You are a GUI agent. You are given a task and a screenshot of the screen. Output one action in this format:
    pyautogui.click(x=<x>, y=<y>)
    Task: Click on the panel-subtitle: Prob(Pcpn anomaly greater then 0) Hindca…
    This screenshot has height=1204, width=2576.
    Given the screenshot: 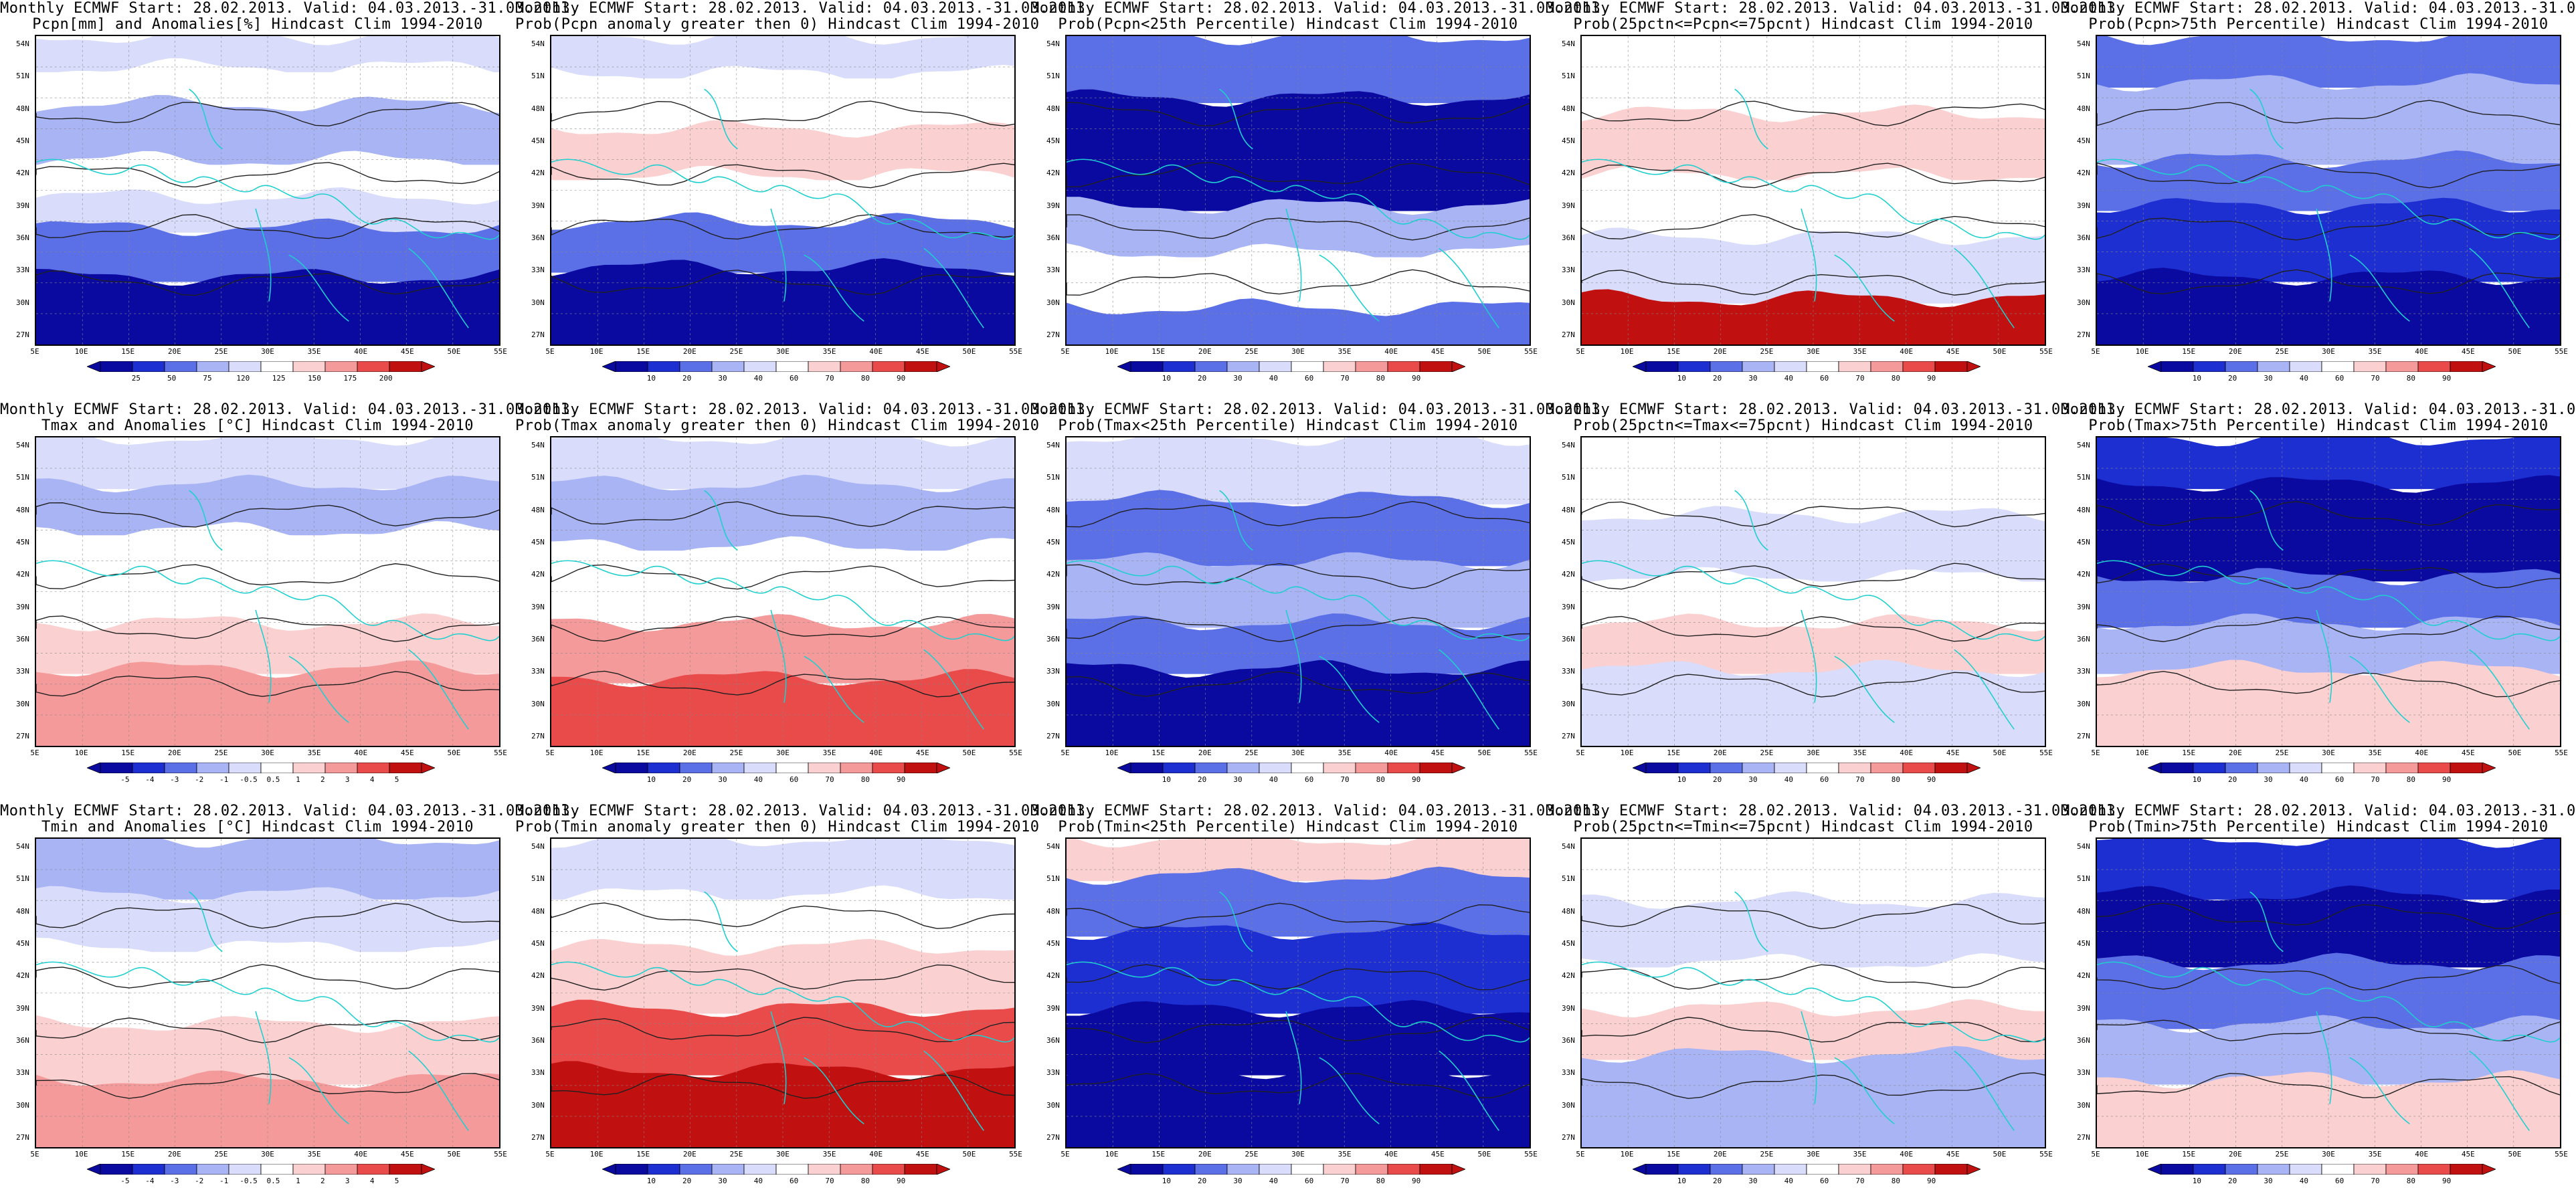 What is the action you would take?
    pyautogui.click(x=777, y=24)
    